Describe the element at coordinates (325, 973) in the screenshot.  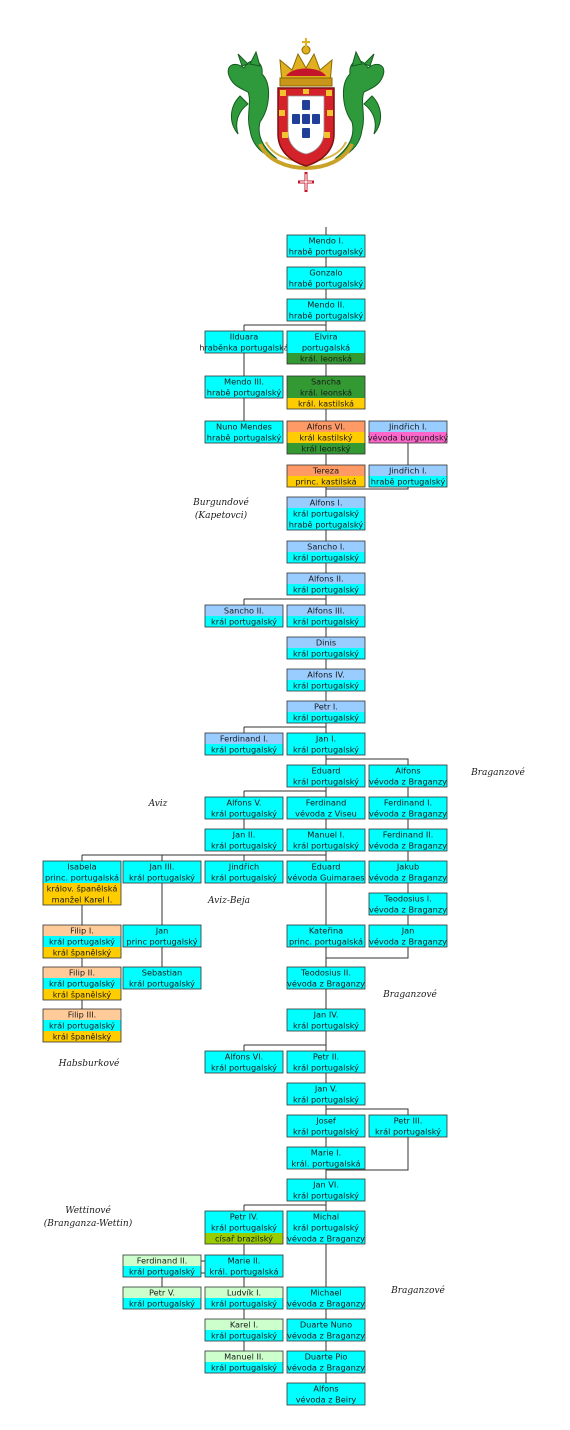
I see `person-name: Teodosius II.` at that location.